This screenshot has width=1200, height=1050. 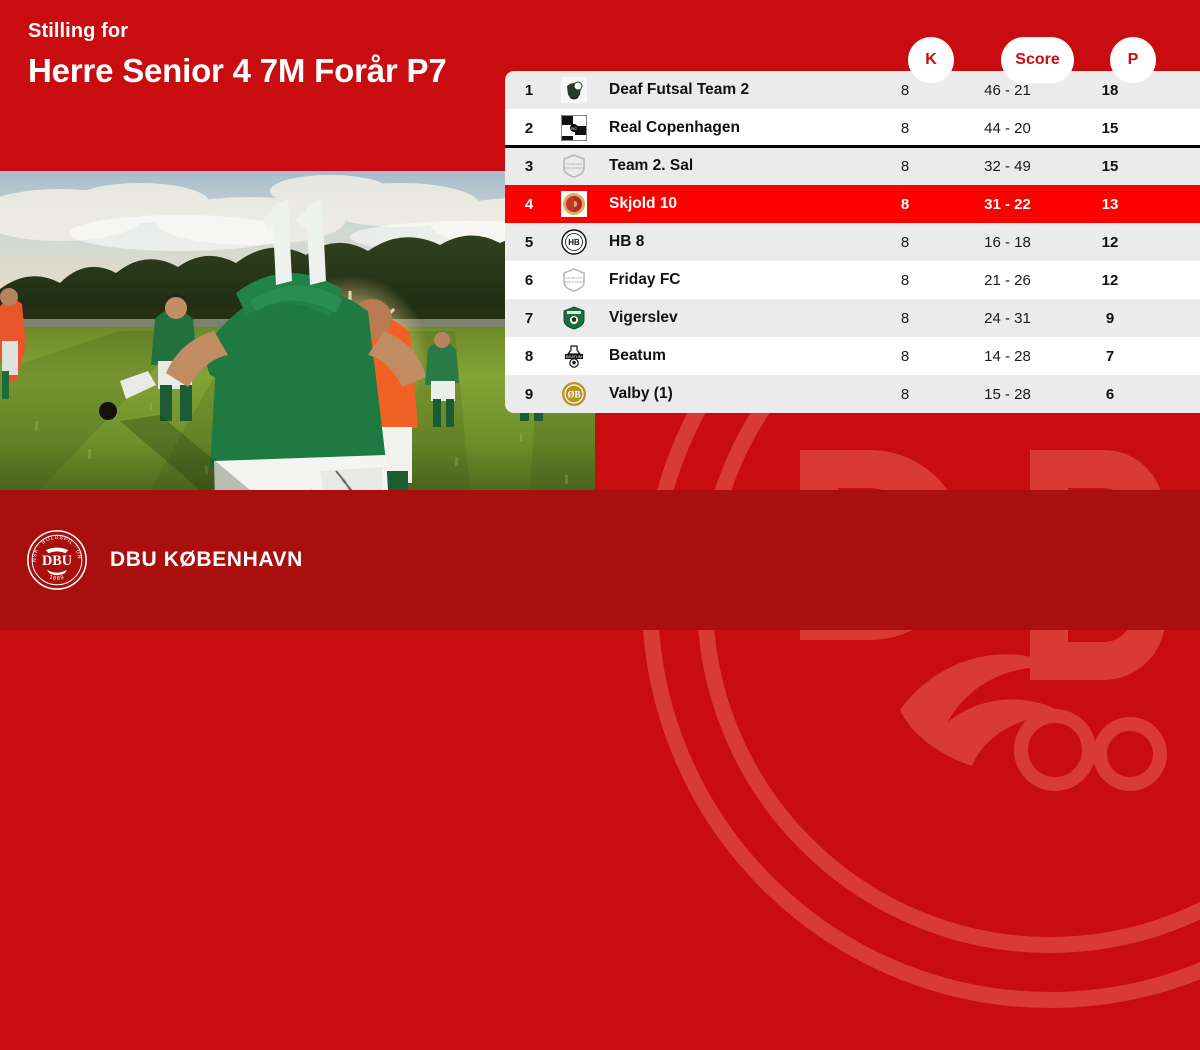 I want to click on club-logo-checker-bw: RC, so click(x=574, y=128).